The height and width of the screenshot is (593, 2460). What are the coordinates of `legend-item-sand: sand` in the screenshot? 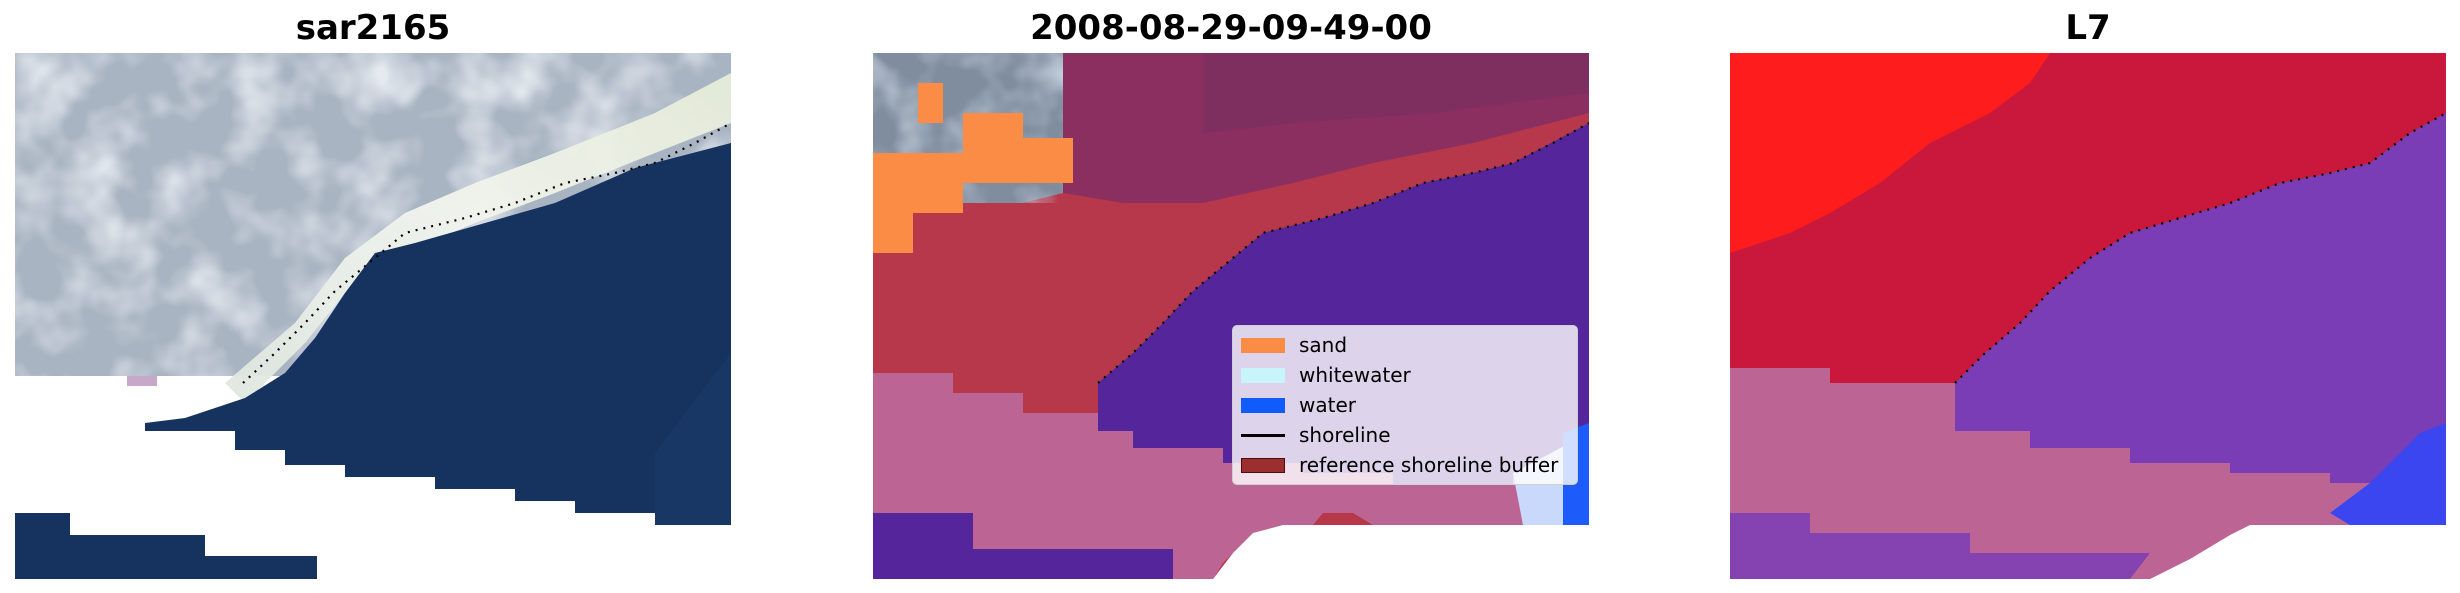 It's located at (1405, 345).